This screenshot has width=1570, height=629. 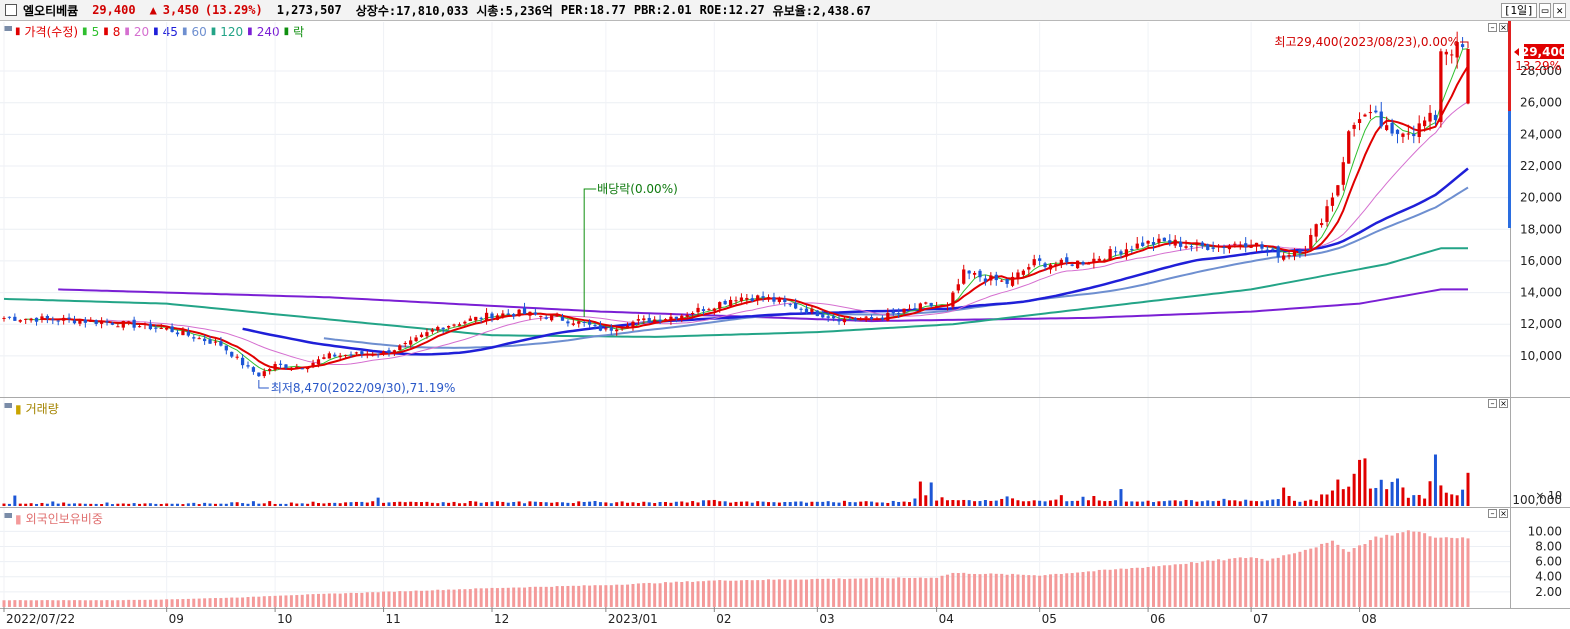 What do you see at coordinates (1545, 10) in the screenshot?
I see `restore-icon: ▭` at bounding box center [1545, 10].